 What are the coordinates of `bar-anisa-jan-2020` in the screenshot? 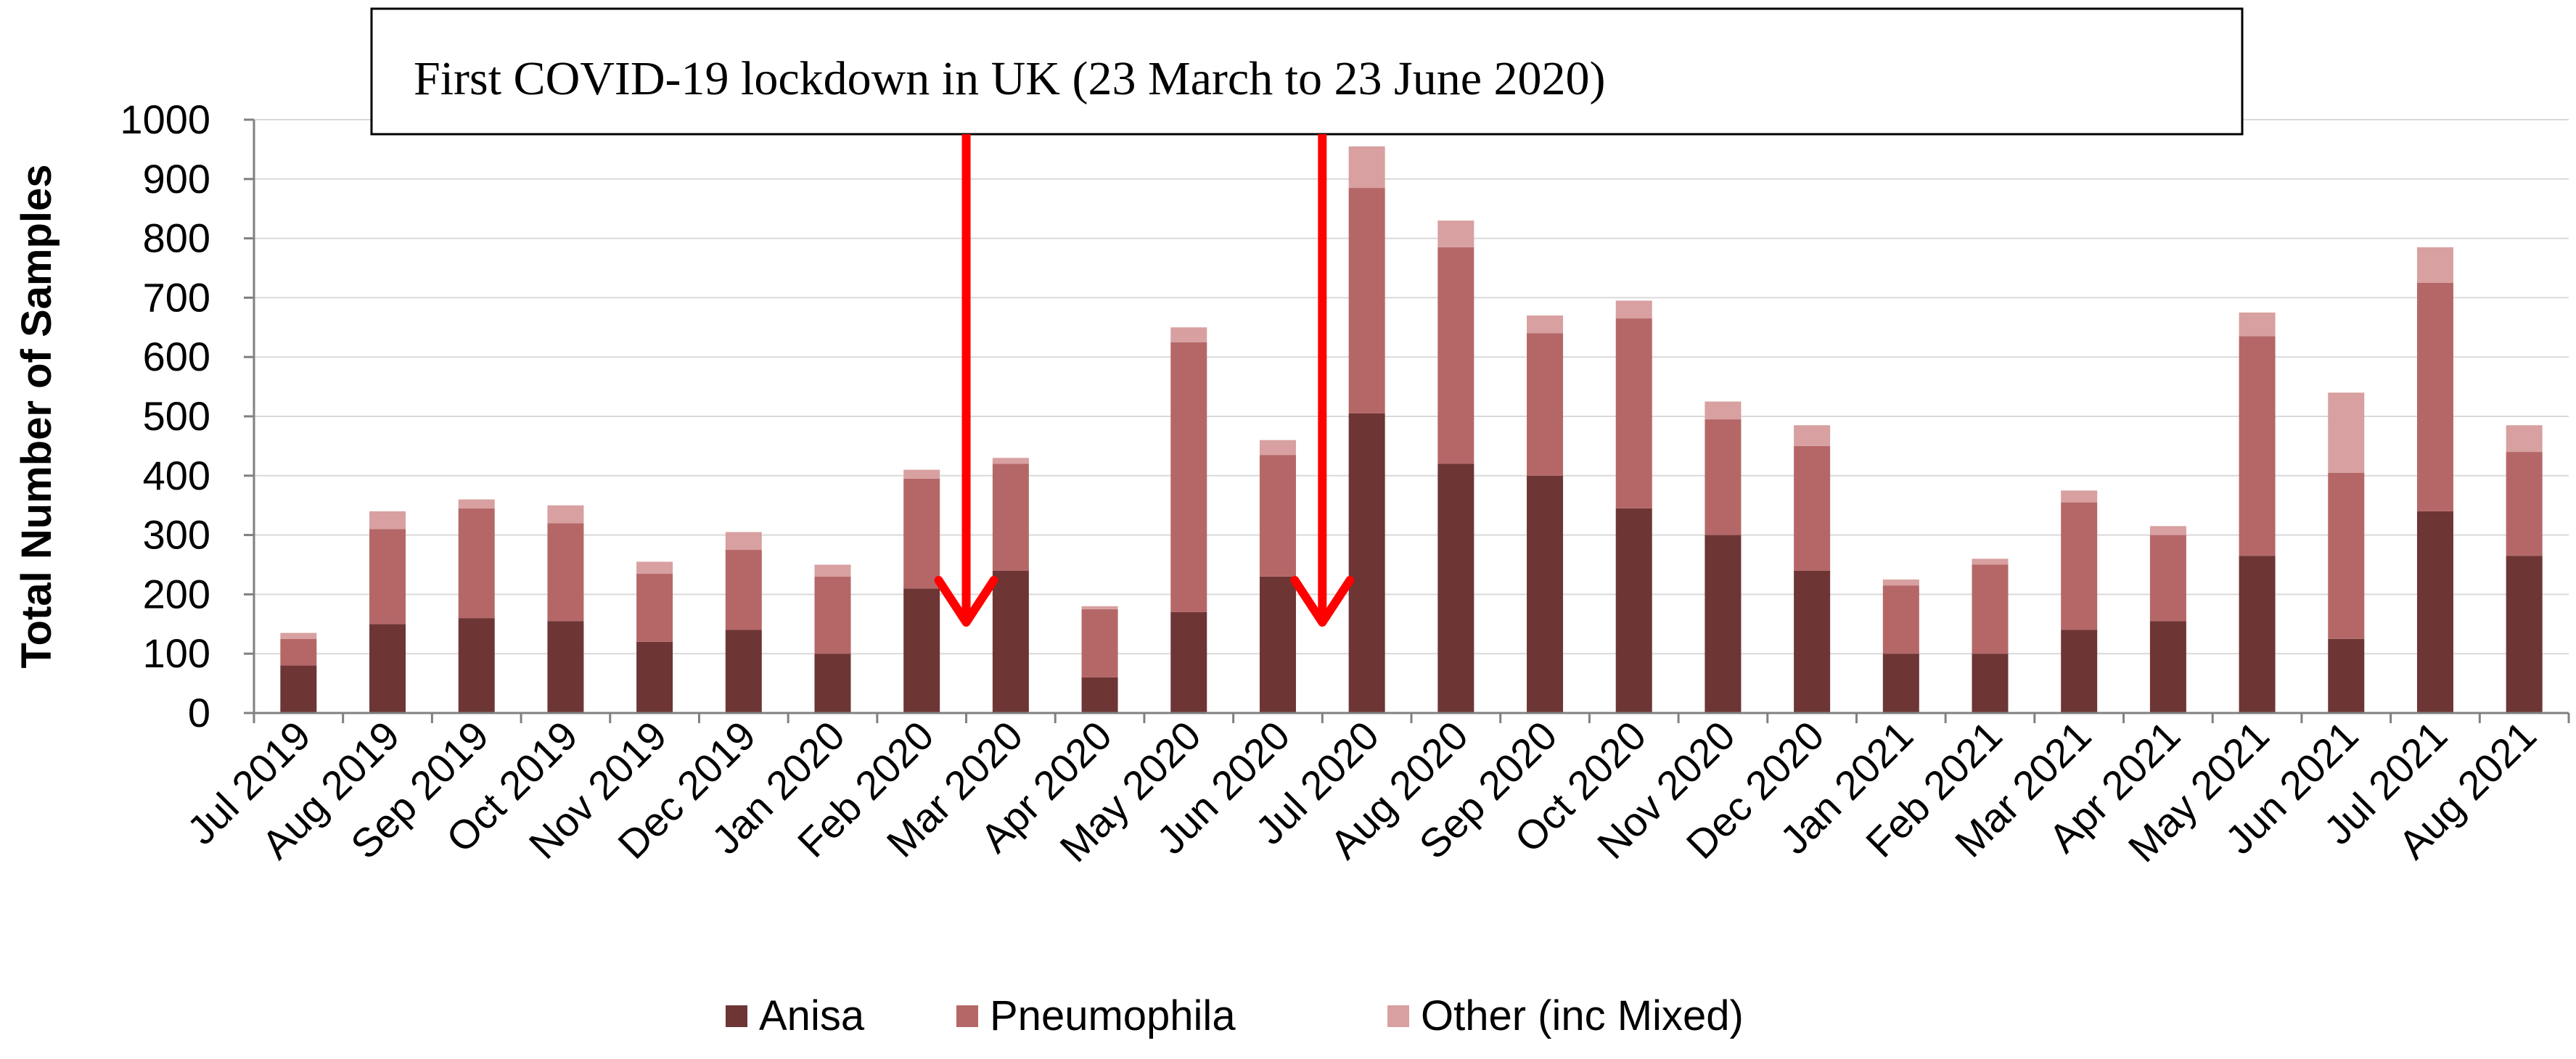 It's located at (832, 684).